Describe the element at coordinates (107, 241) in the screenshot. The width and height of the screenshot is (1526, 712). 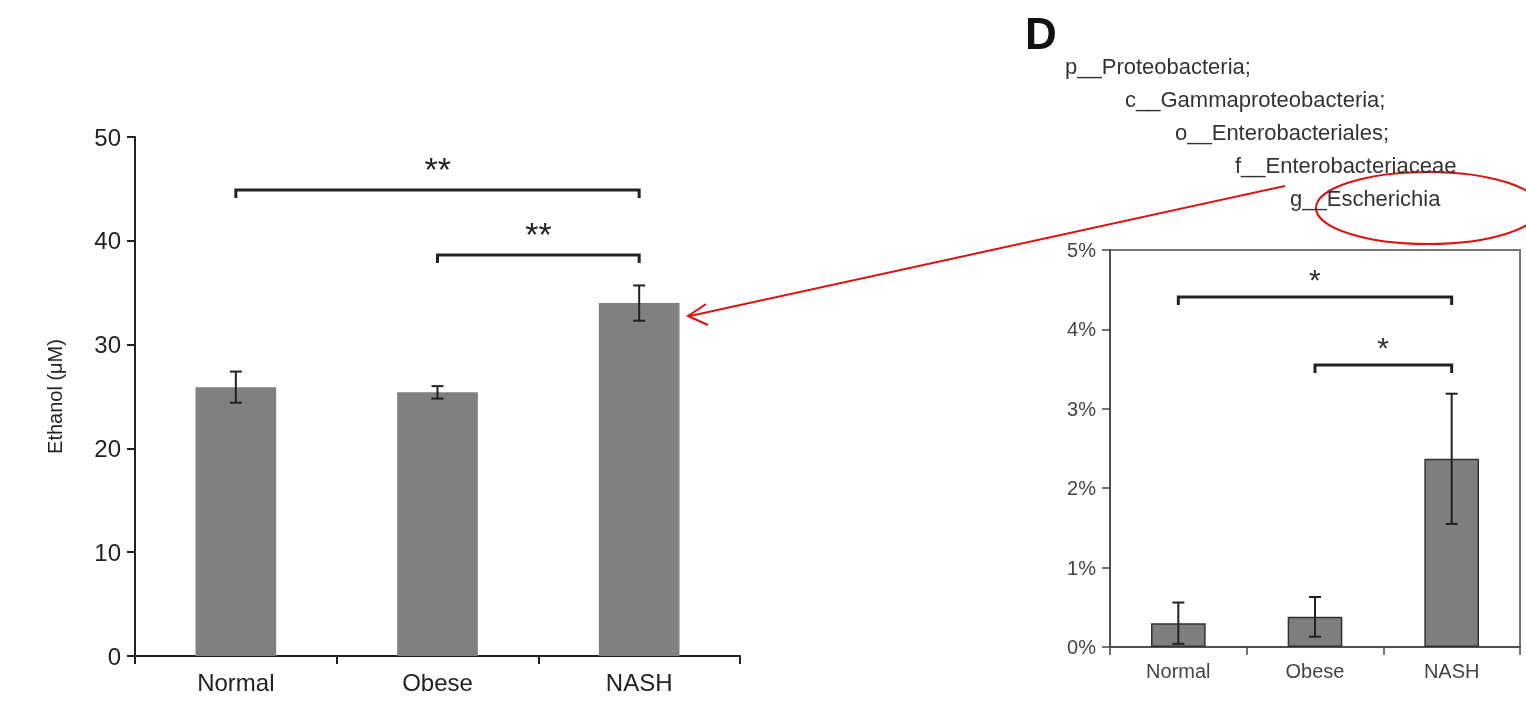
I see `y-tick-label: 40` at that location.